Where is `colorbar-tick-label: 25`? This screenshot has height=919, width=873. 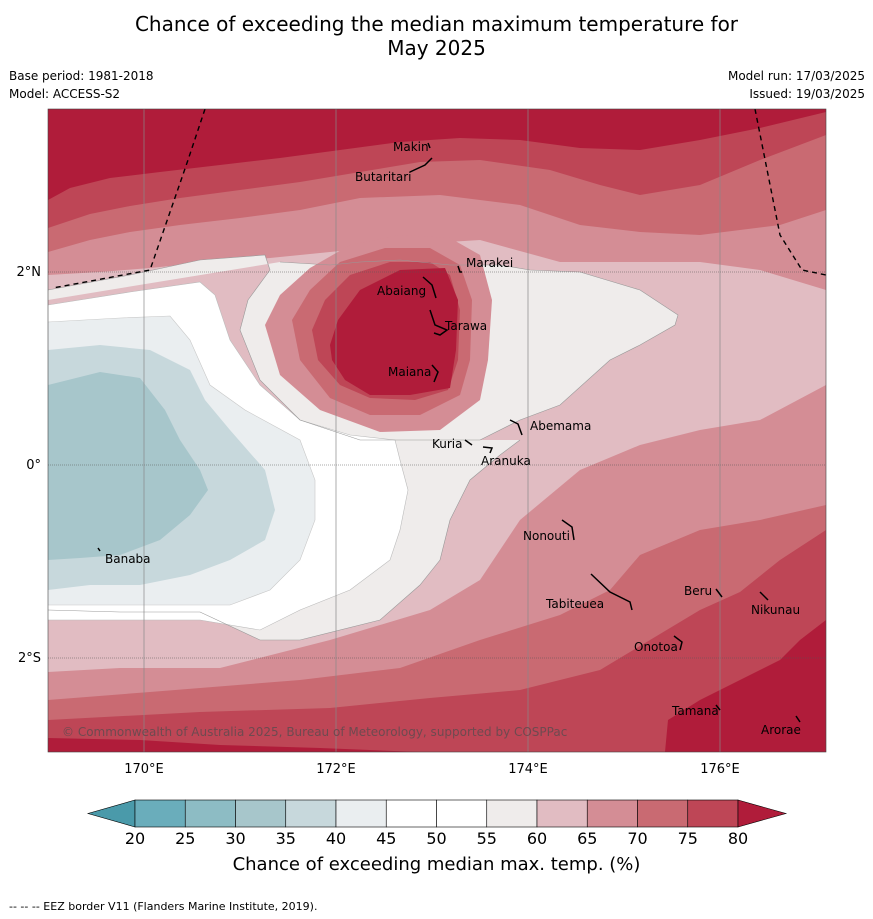 colorbar-tick-label: 25 is located at coordinates (185, 838).